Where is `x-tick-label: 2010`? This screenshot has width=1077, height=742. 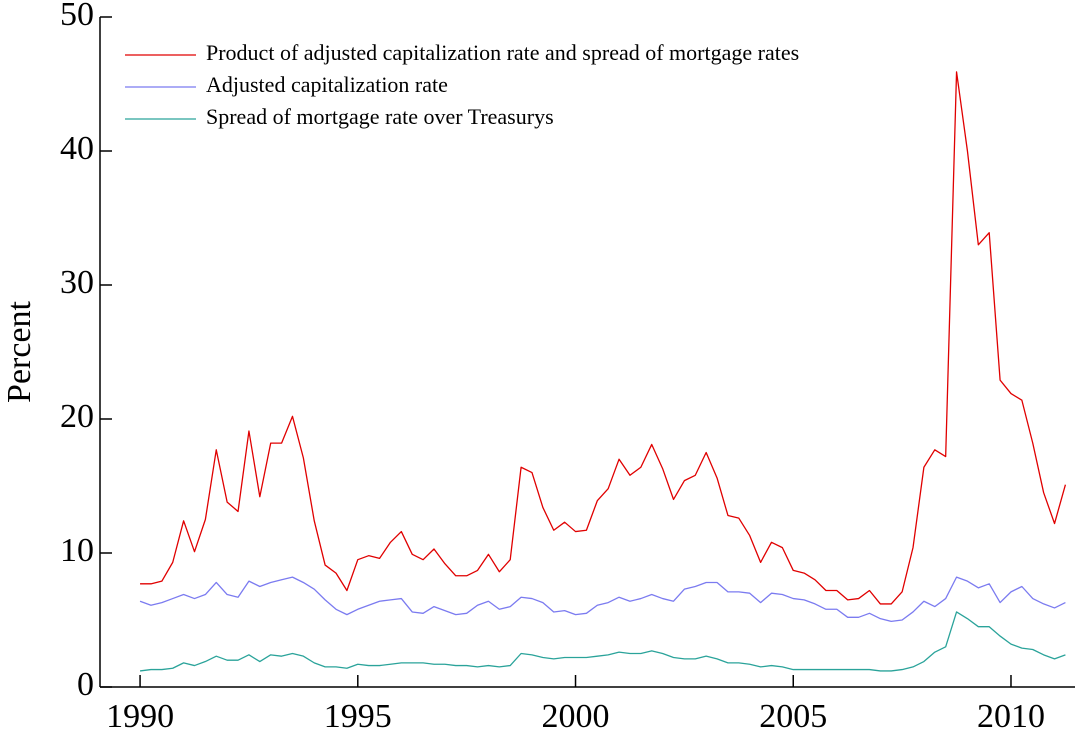 x-tick-label: 2010 is located at coordinates (1011, 716).